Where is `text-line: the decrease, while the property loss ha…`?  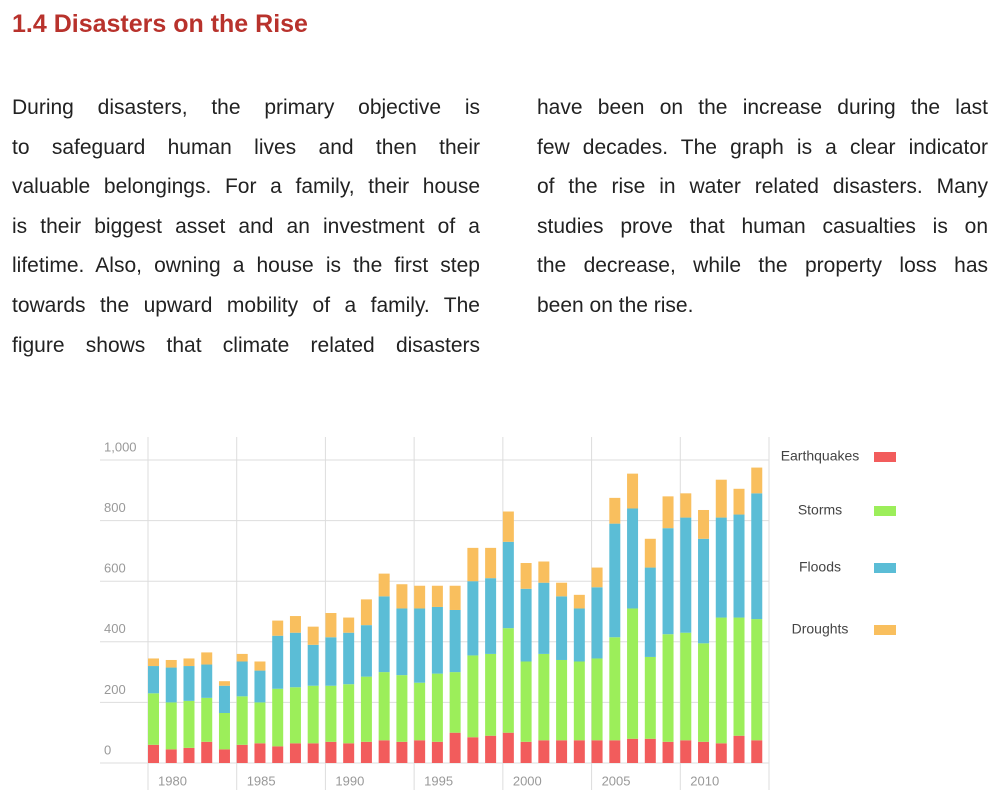 text-line: the decrease, while the property loss ha… is located at coordinates (762, 266).